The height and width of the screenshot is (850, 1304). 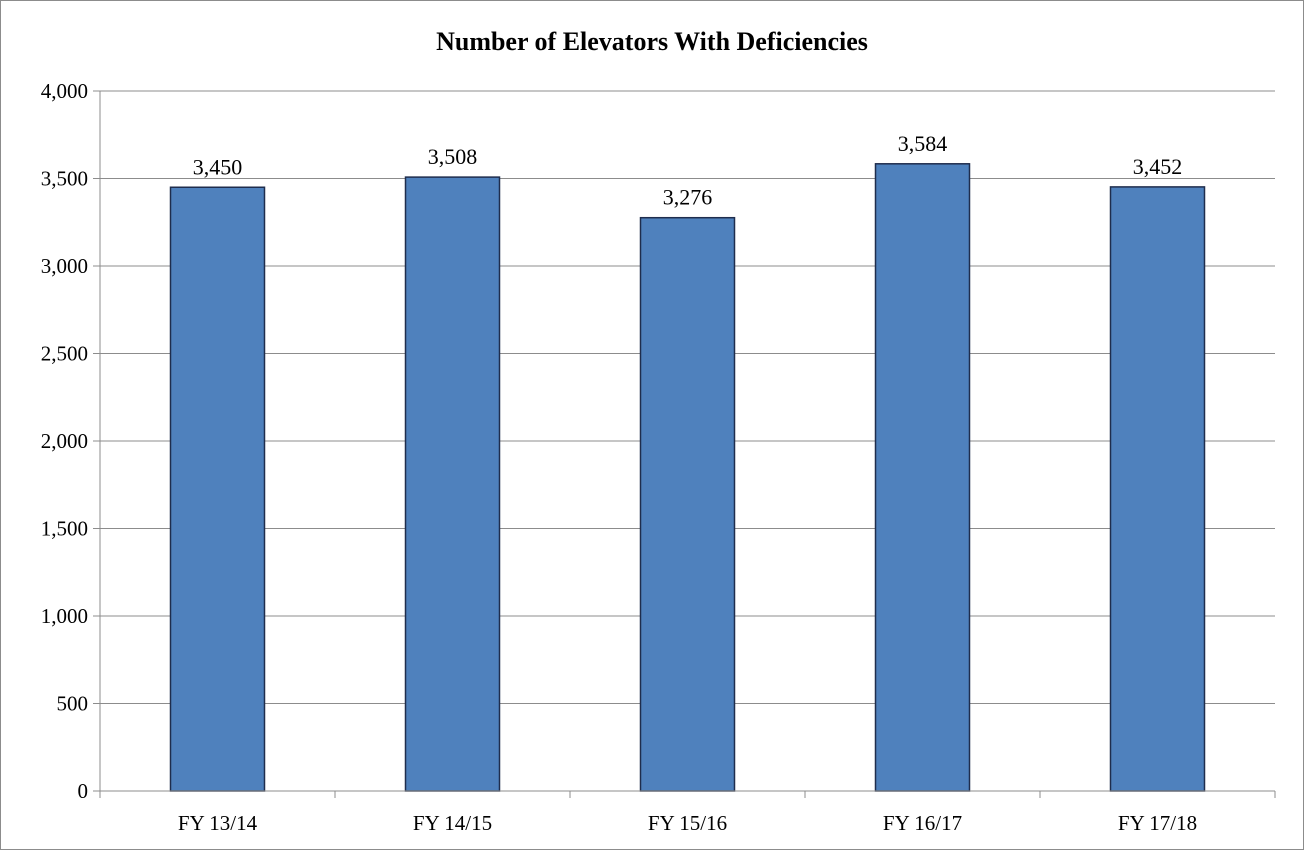 I want to click on data-label: 3,450, so click(x=218, y=166).